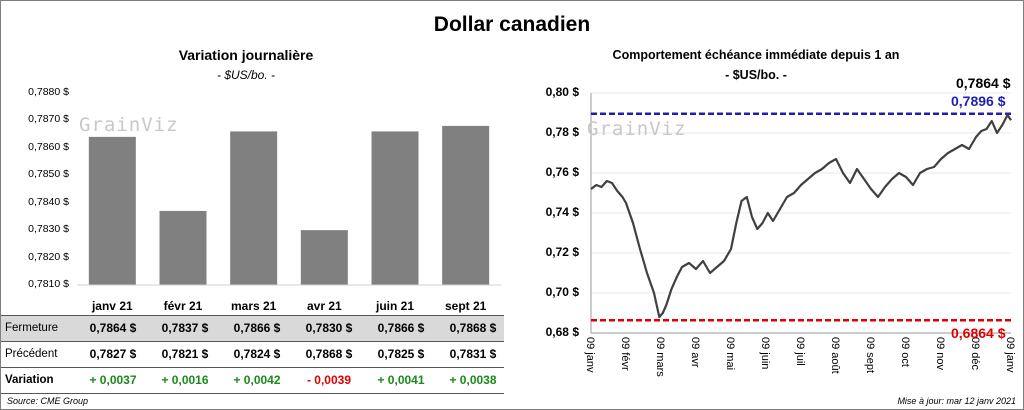 The height and width of the screenshot is (410, 1024). What do you see at coordinates (48, 256) in the screenshot?
I see `left-y-tick-label: 0,7820 $` at bounding box center [48, 256].